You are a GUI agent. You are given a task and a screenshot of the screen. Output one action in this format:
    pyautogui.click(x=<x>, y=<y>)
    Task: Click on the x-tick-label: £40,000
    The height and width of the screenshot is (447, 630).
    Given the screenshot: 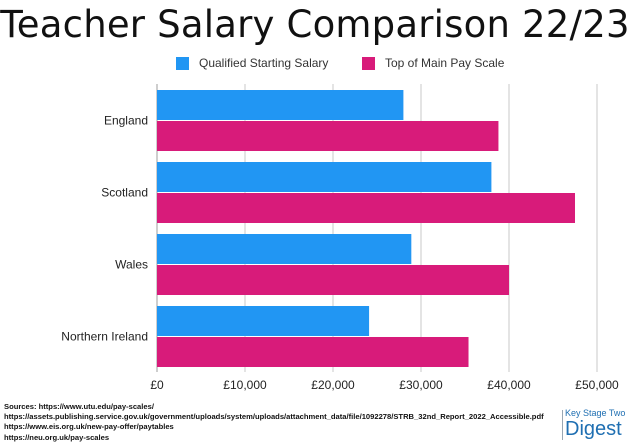 What is the action you would take?
    pyautogui.click(x=509, y=385)
    